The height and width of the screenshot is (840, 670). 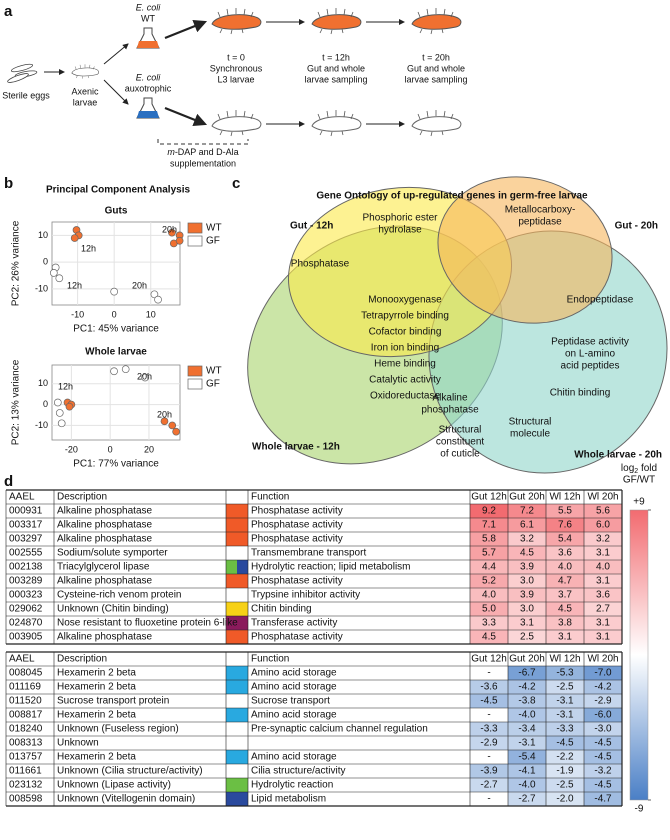 What do you see at coordinates (308, 553) in the screenshot?
I see `cell-function: Transmembrane transport` at bounding box center [308, 553].